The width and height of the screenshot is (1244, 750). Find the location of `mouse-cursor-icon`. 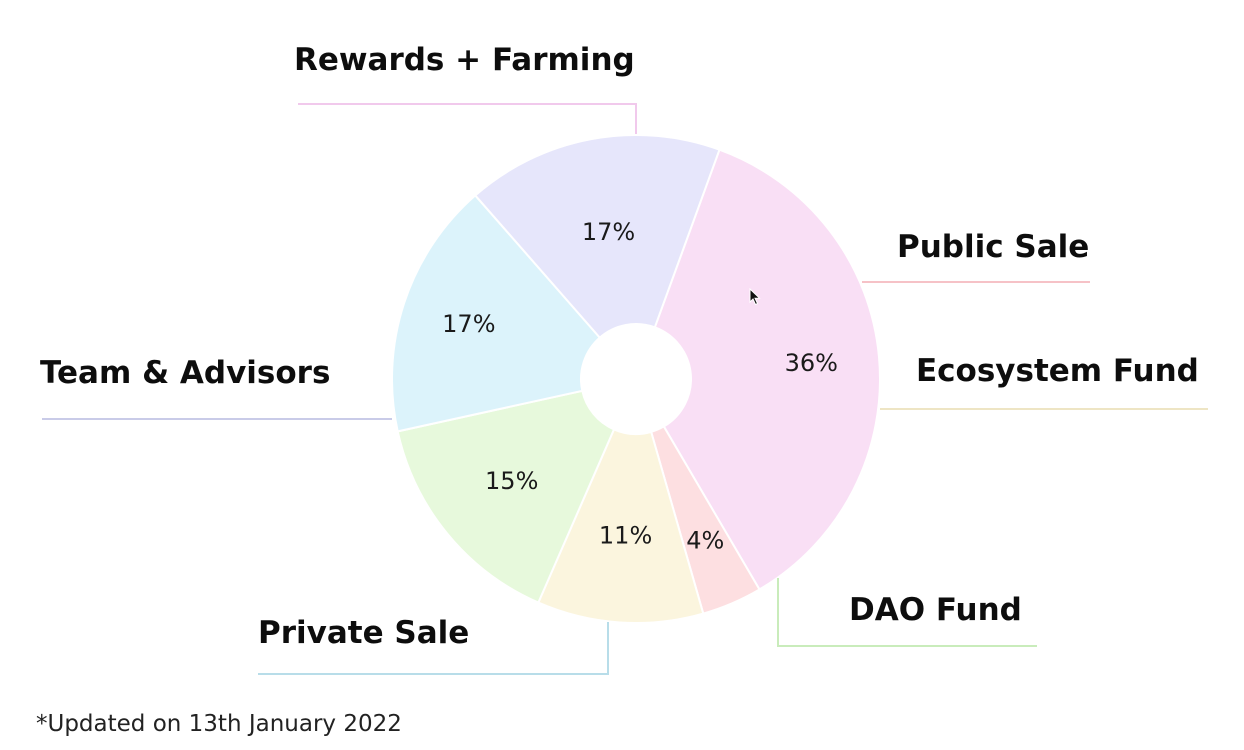

mouse-cursor-icon is located at coordinates (755, 297).